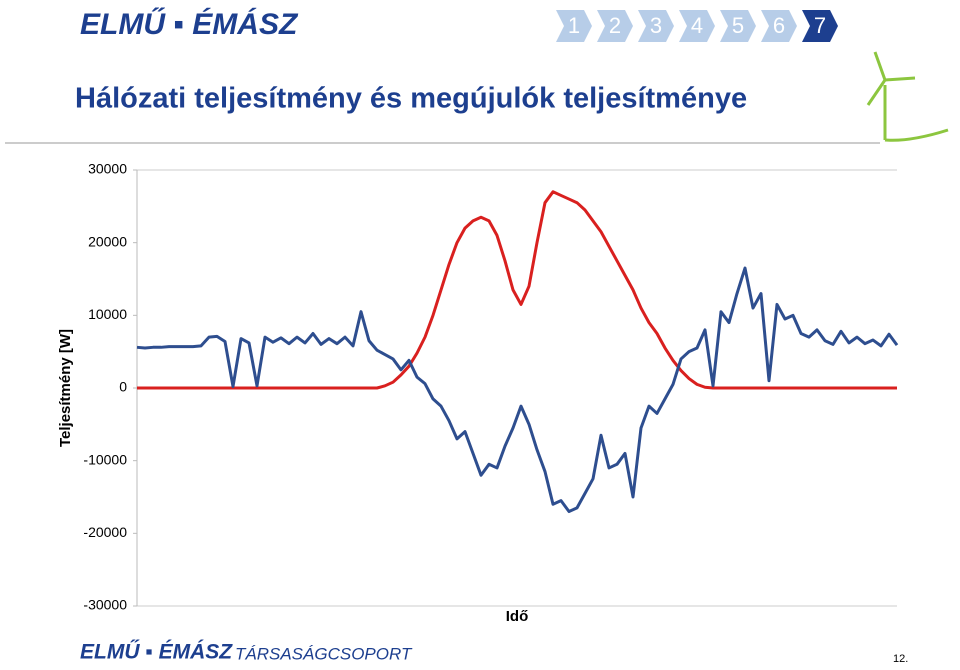 The image size is (960, 670). What do you see at coordinates (105, 605) in the screenshot?
I see `y-tick-label: -30000` at bounding box center [105, 605].